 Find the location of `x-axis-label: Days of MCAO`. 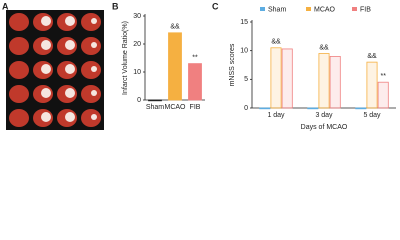

x-axis-label: Days of MCAO is located at coordinates (324, 127).